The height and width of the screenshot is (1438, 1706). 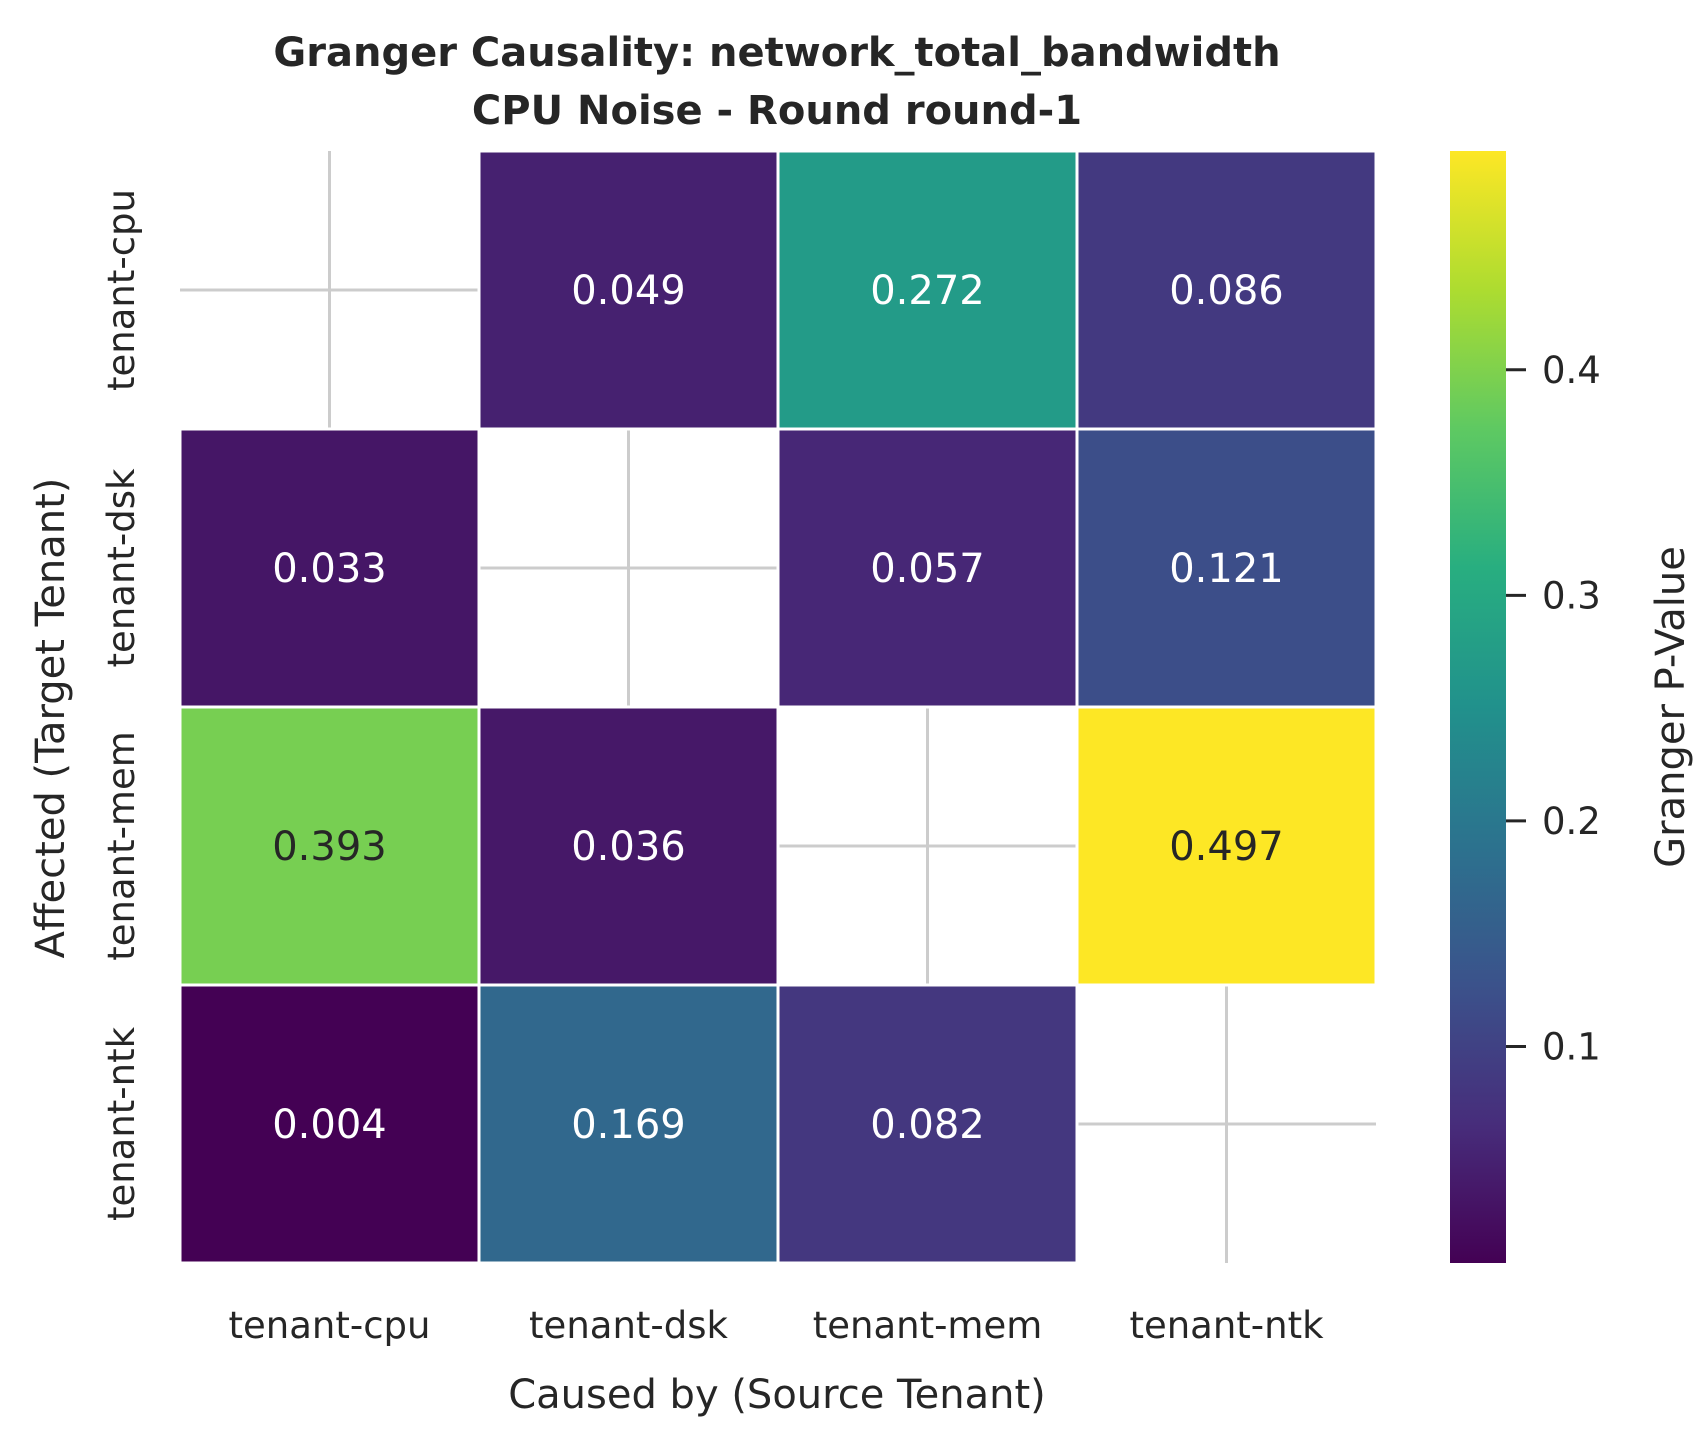 I want to click on y-tick-label: tenant-cpu, so click(x=121, y=290).